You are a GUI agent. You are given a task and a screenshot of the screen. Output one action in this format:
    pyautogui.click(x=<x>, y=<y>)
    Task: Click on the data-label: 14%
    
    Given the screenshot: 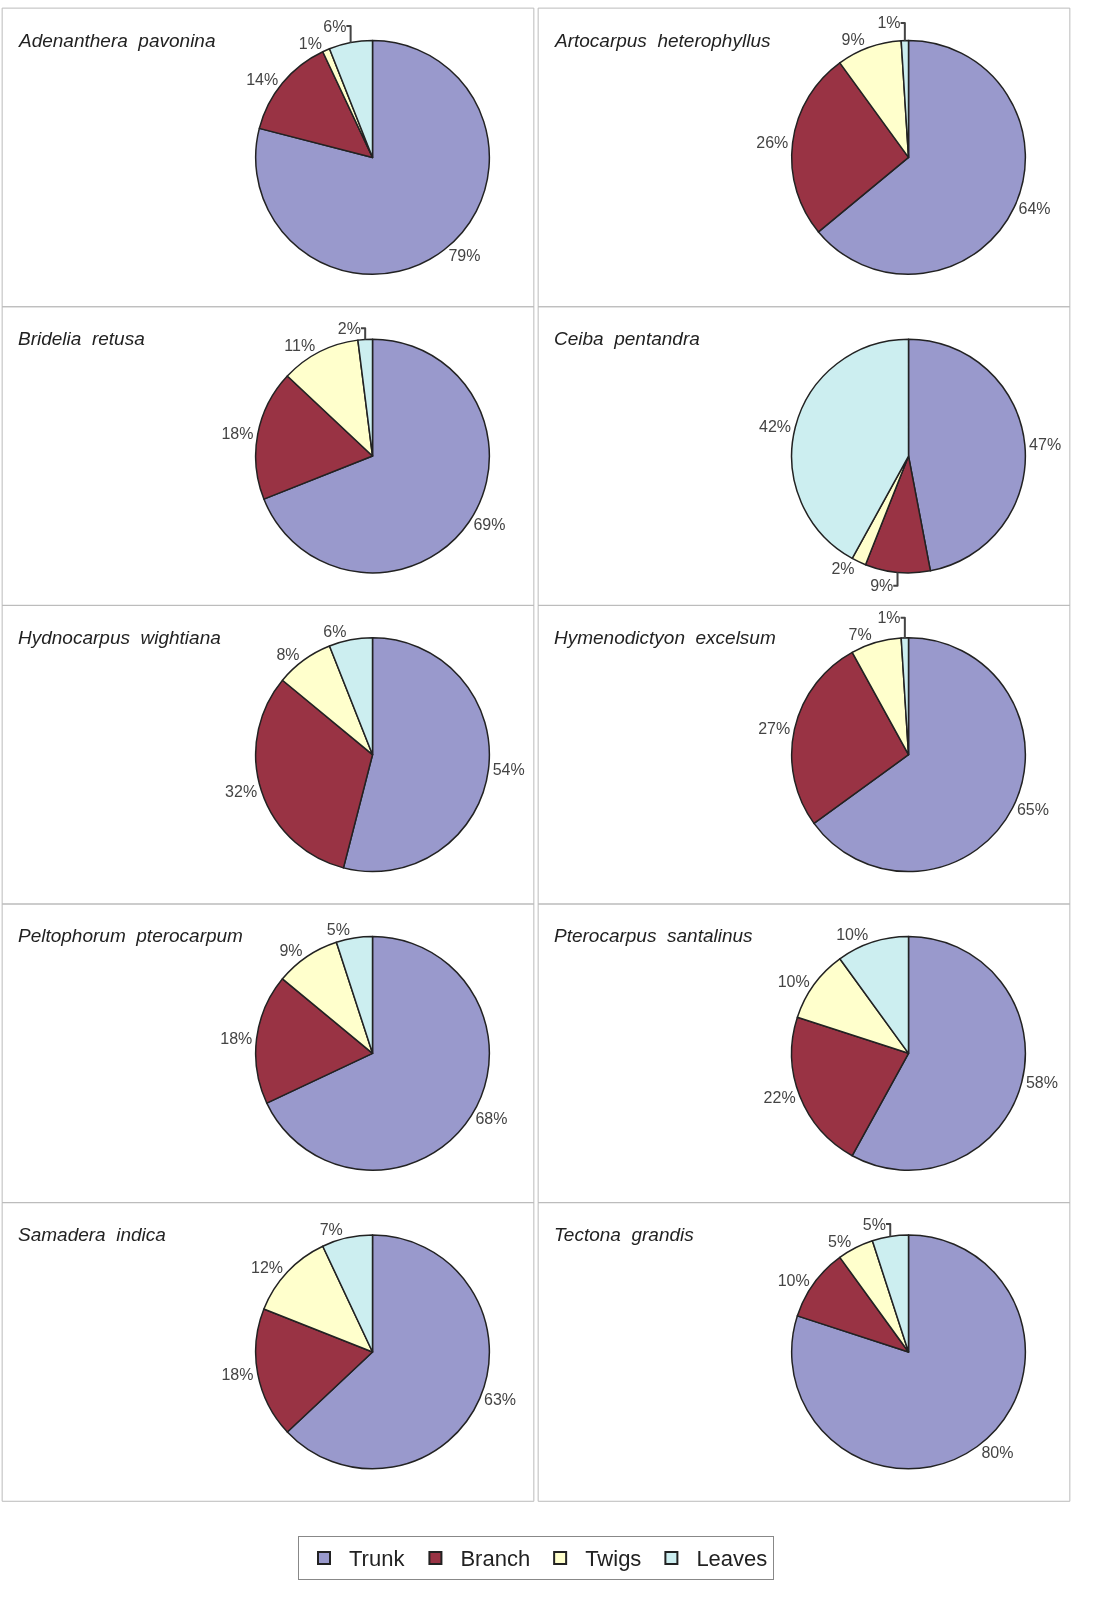 What is the action you would take?
    pyautogui.click(x=262, y=79)
    